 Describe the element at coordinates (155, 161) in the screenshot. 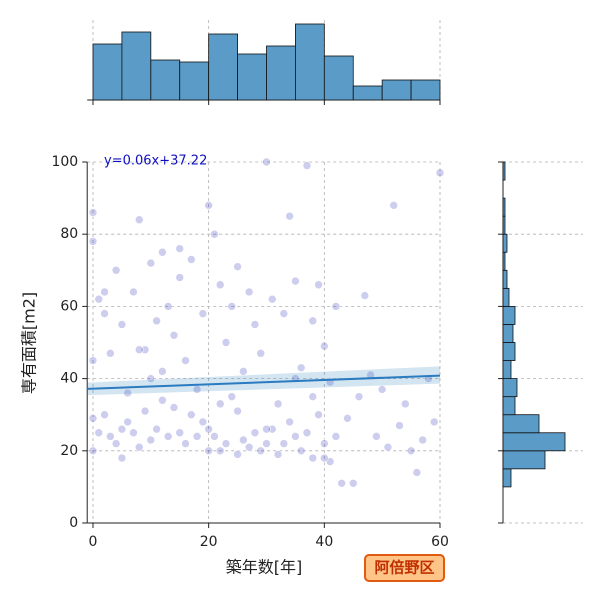

I see `fit-annotation: y=0.06x+37.22` at that location.